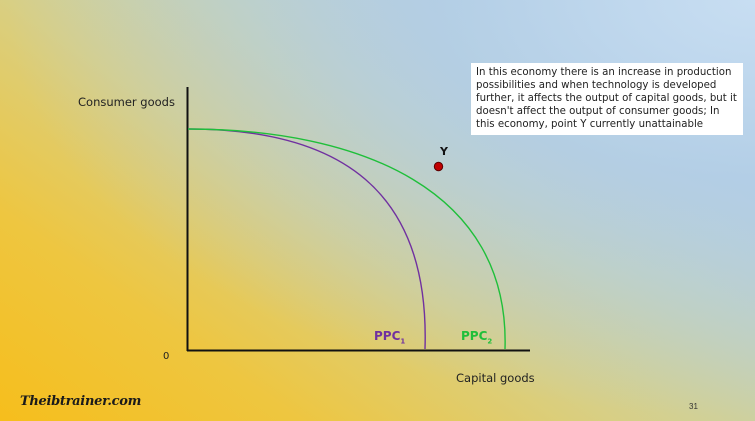 The image size is (755, 421). Describe the element at coordinates (126, 102) in the screenshot. I see `y-axis-label: Consumer goods` at that location.